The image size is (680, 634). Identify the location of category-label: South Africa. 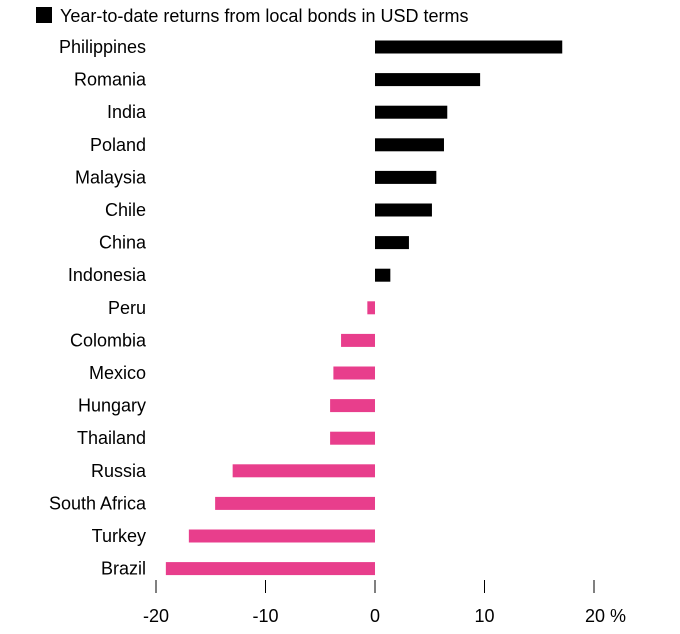
(98, 503).